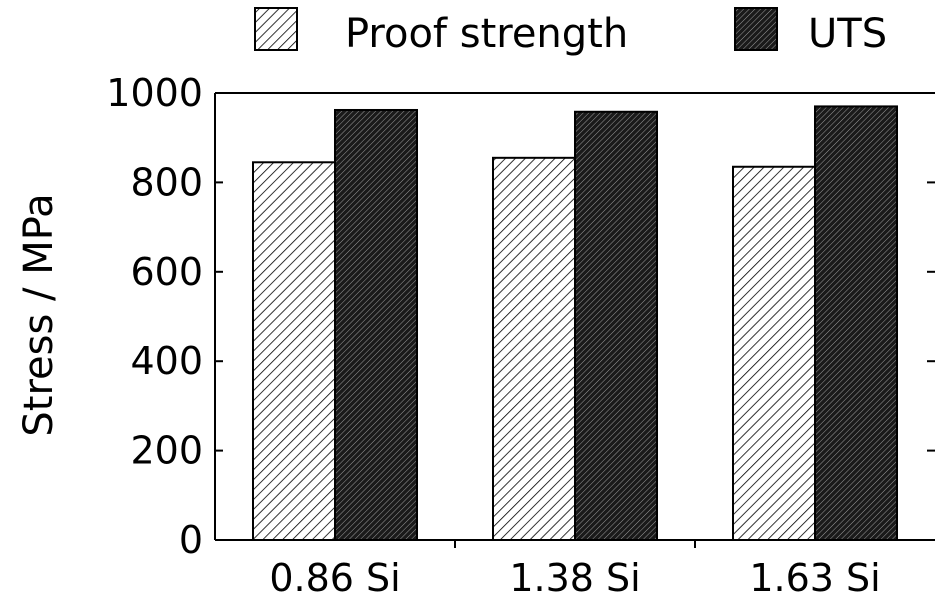  Describe the element at coordinates (166, 361) in the screenshot. I see `y-tick-label: 400` at that location.